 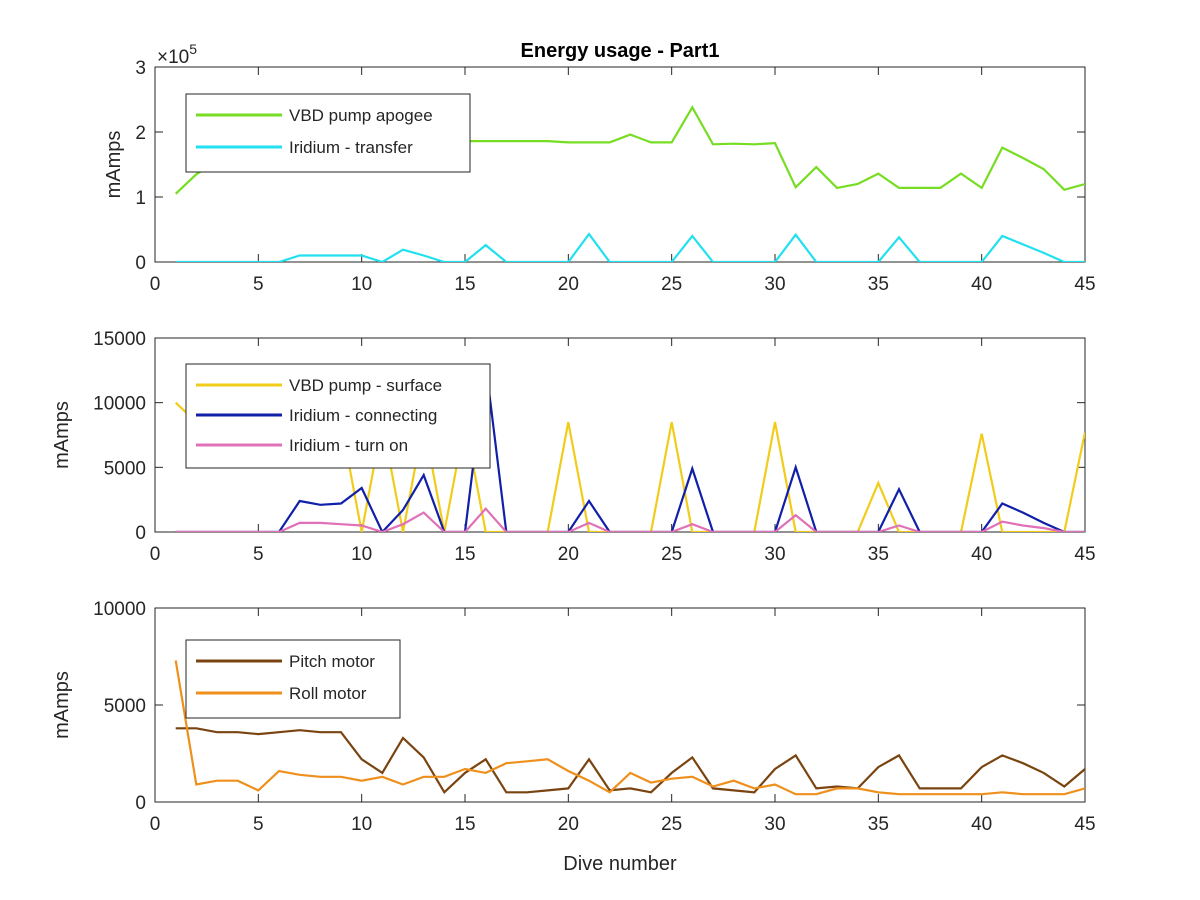 I want to click on legend-label-iridium-connecting: Iridium - connecting, so click(x=363, y=415).